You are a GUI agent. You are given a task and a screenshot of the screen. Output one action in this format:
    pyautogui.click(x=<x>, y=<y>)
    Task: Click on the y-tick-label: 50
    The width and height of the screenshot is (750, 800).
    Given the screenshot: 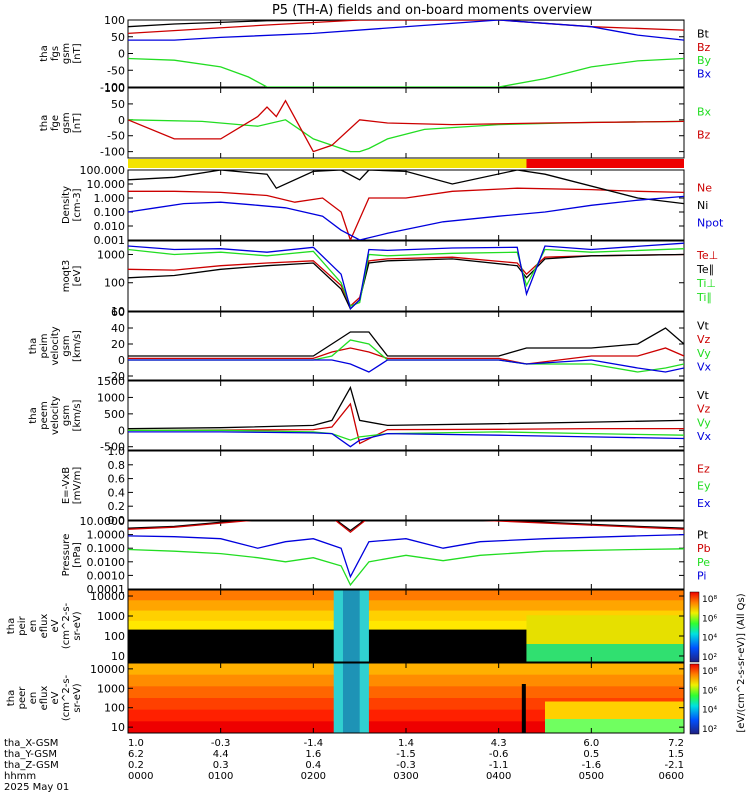 What is the action you would take?
    pyautogui.click(x=118, y=104)
    